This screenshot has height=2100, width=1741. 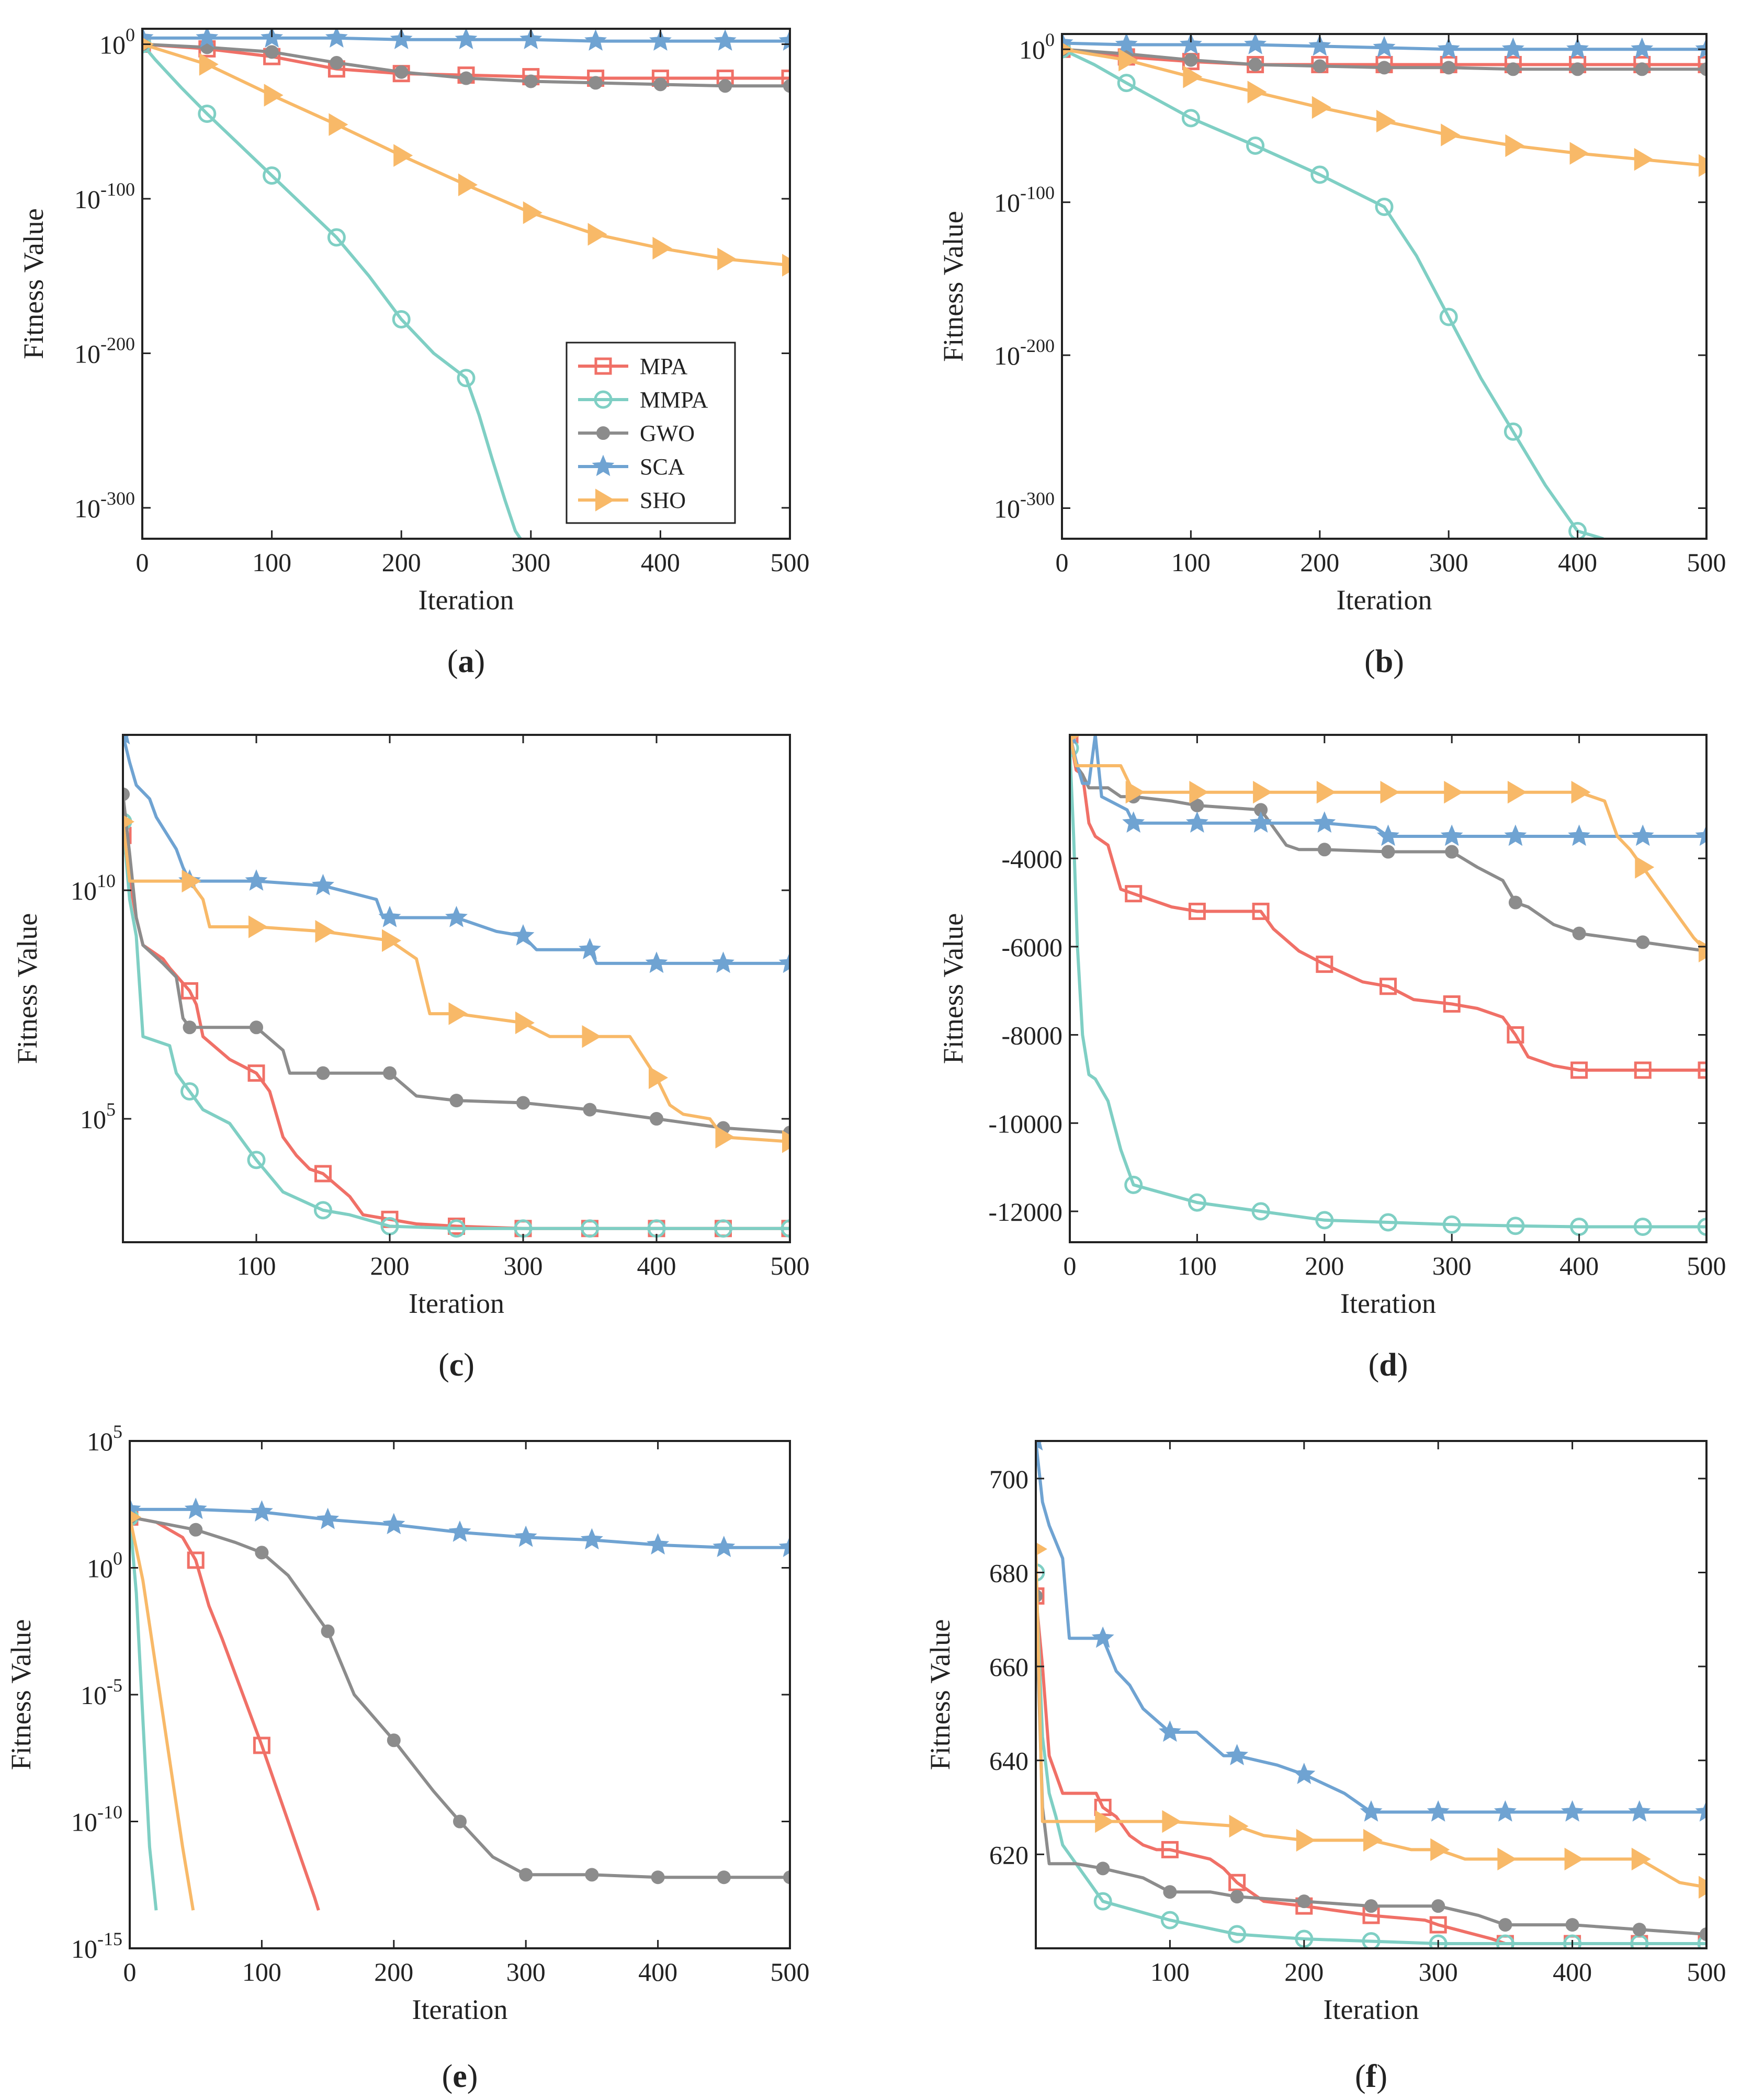 I want to click on legend-label-mmpa: MMPA, so click(x=674, y=400).